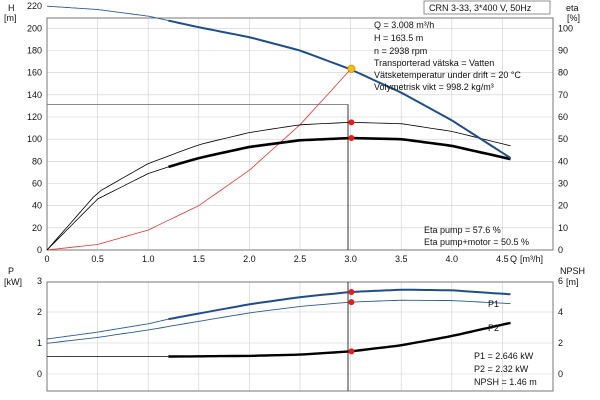  Describe the element at coordinates (493, 328) in the screenshot. I see `p2-series-label: P2` at that location.